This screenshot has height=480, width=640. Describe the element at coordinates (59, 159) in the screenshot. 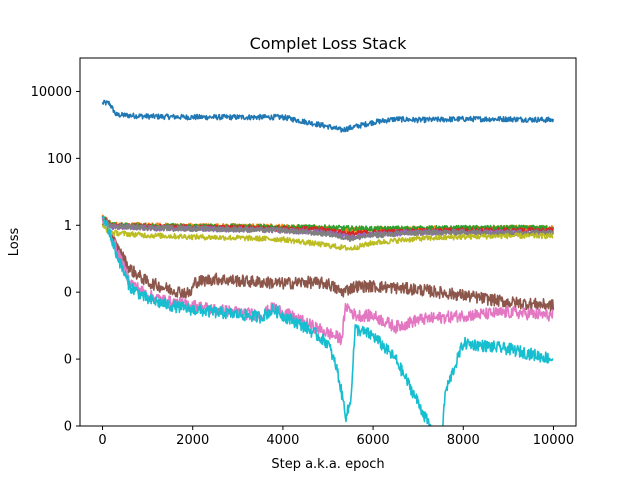

I see `y-tick-label: 100` at that location.